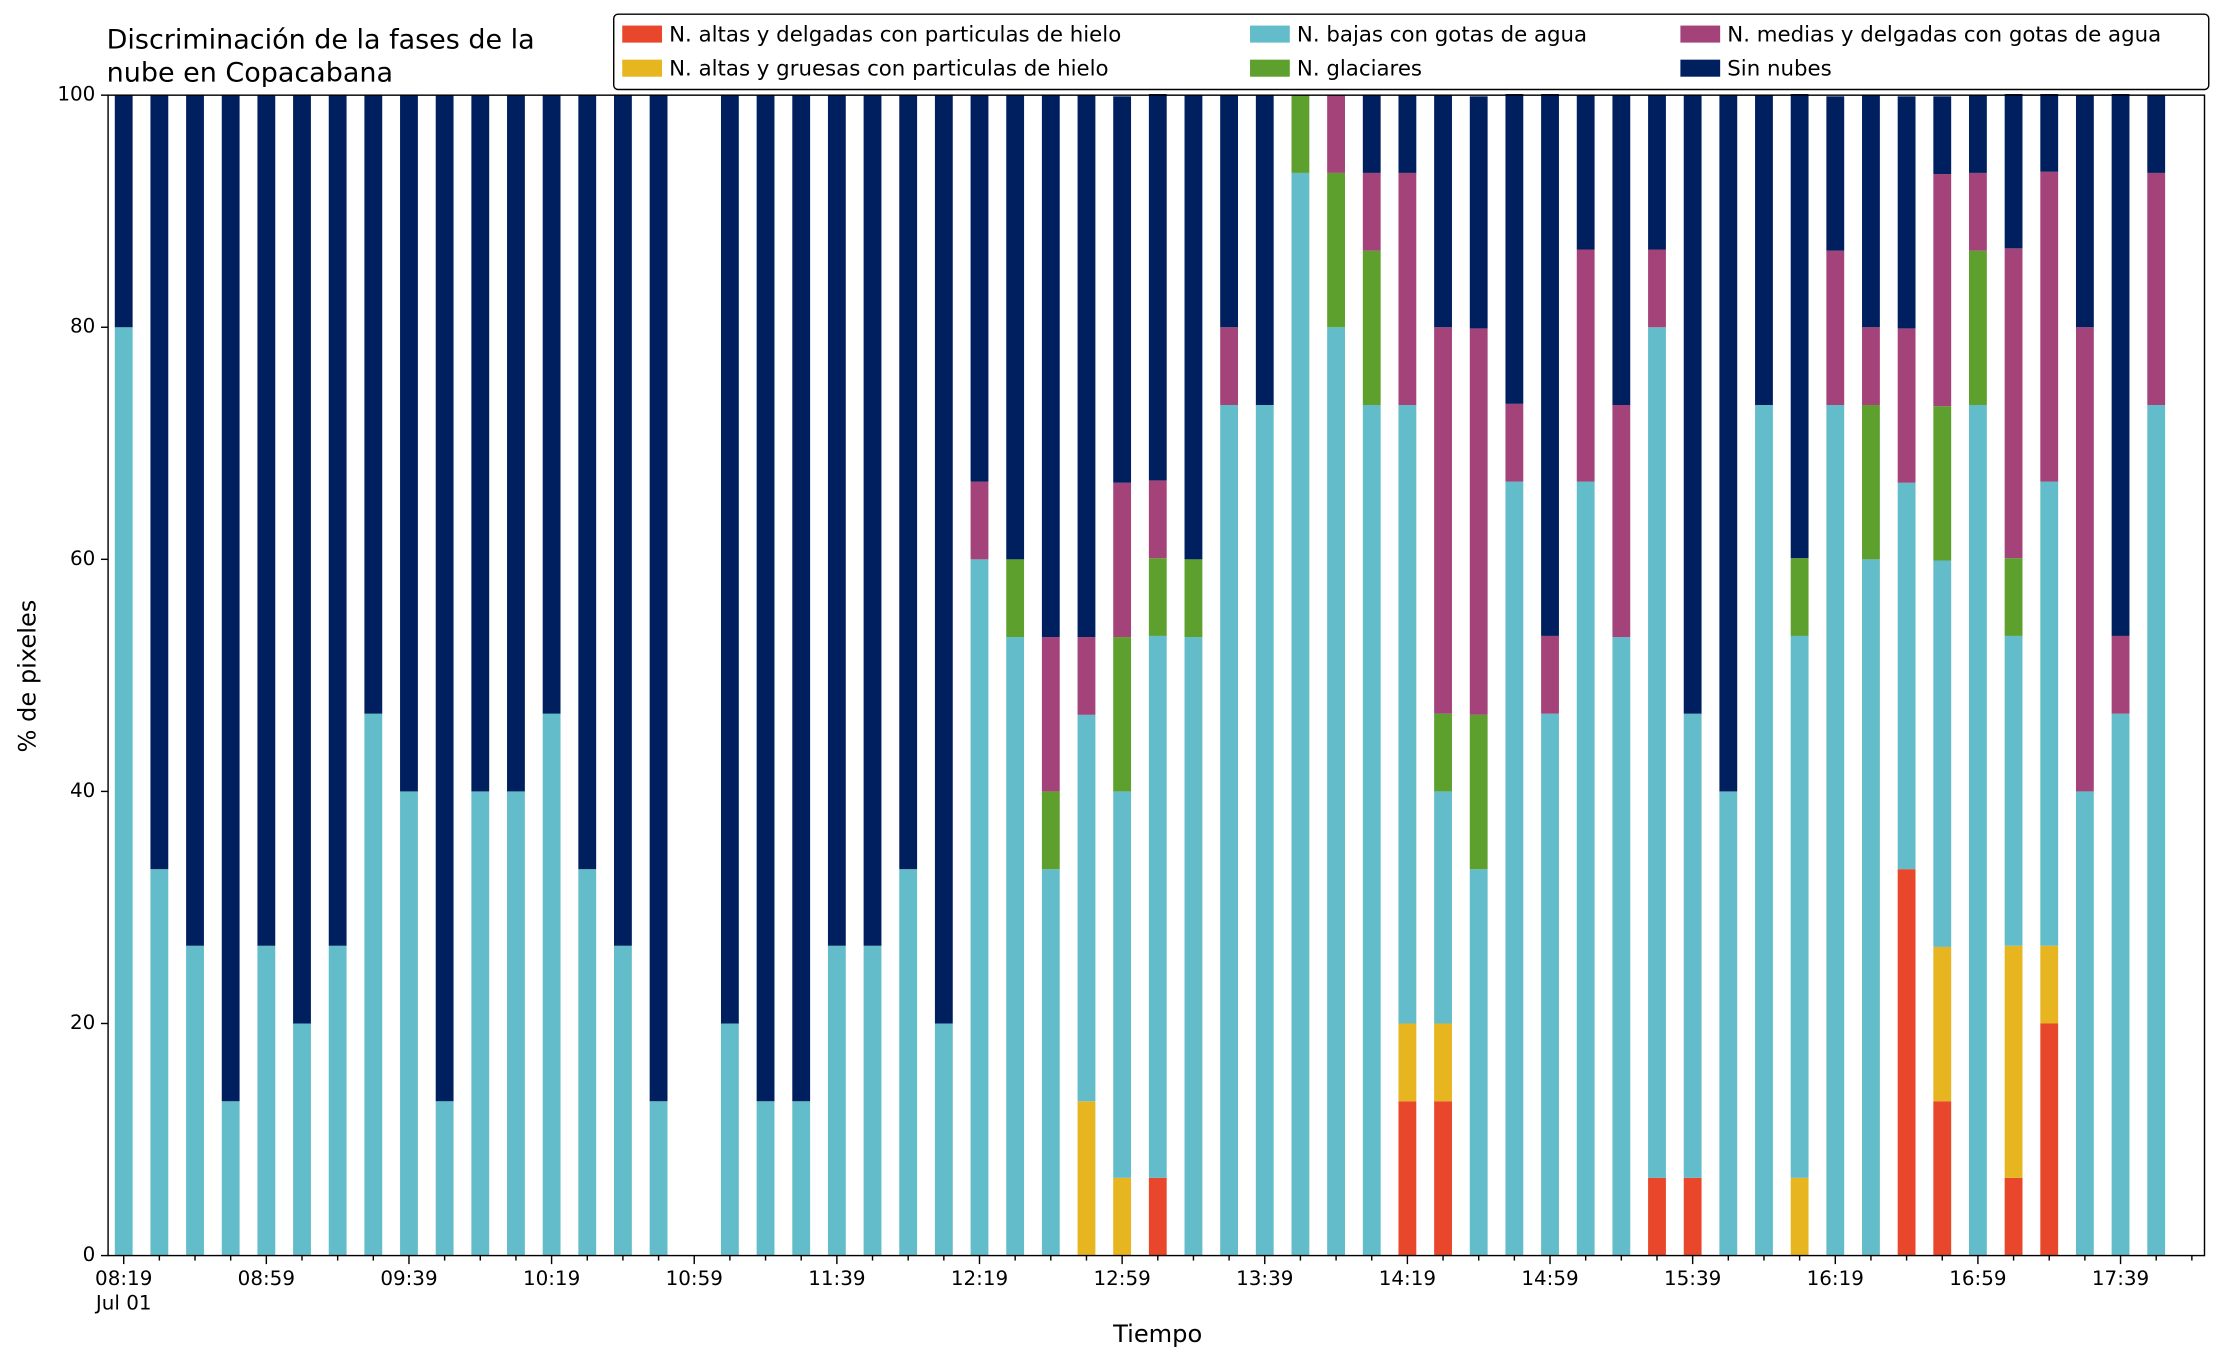 Image resolution: width=2216 pixels, height=1355 pixels. I want to click on legend-label: N. medias y delgadas con gotas de agua, so click(1944, 35).